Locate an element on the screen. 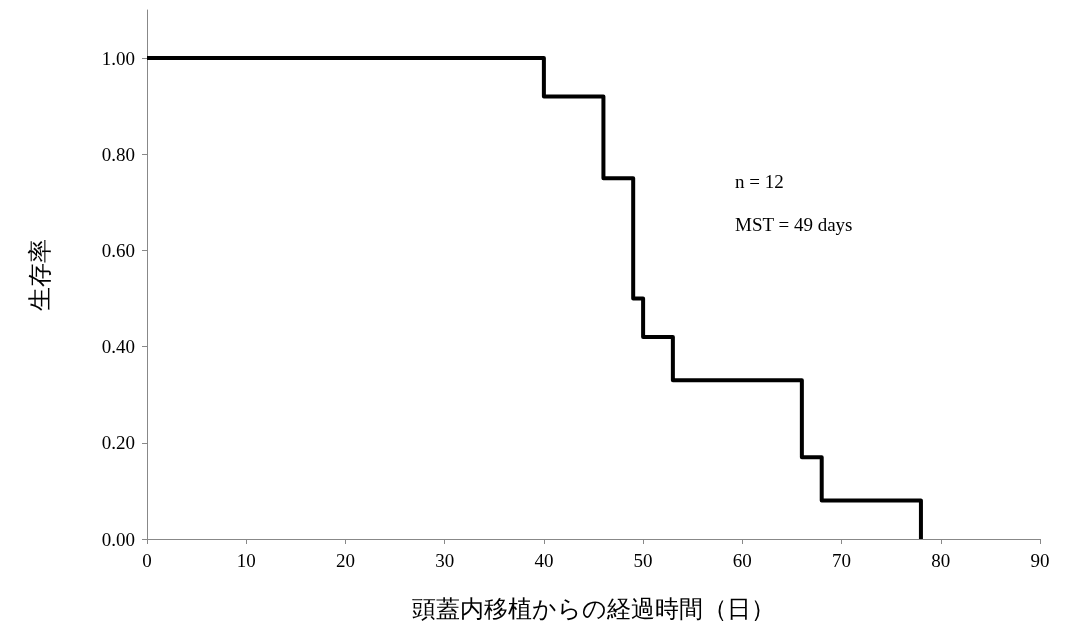 The height and width of the screenshot is (642, 1087). x-tick-label: 50 is located at coordinates (643, 560).